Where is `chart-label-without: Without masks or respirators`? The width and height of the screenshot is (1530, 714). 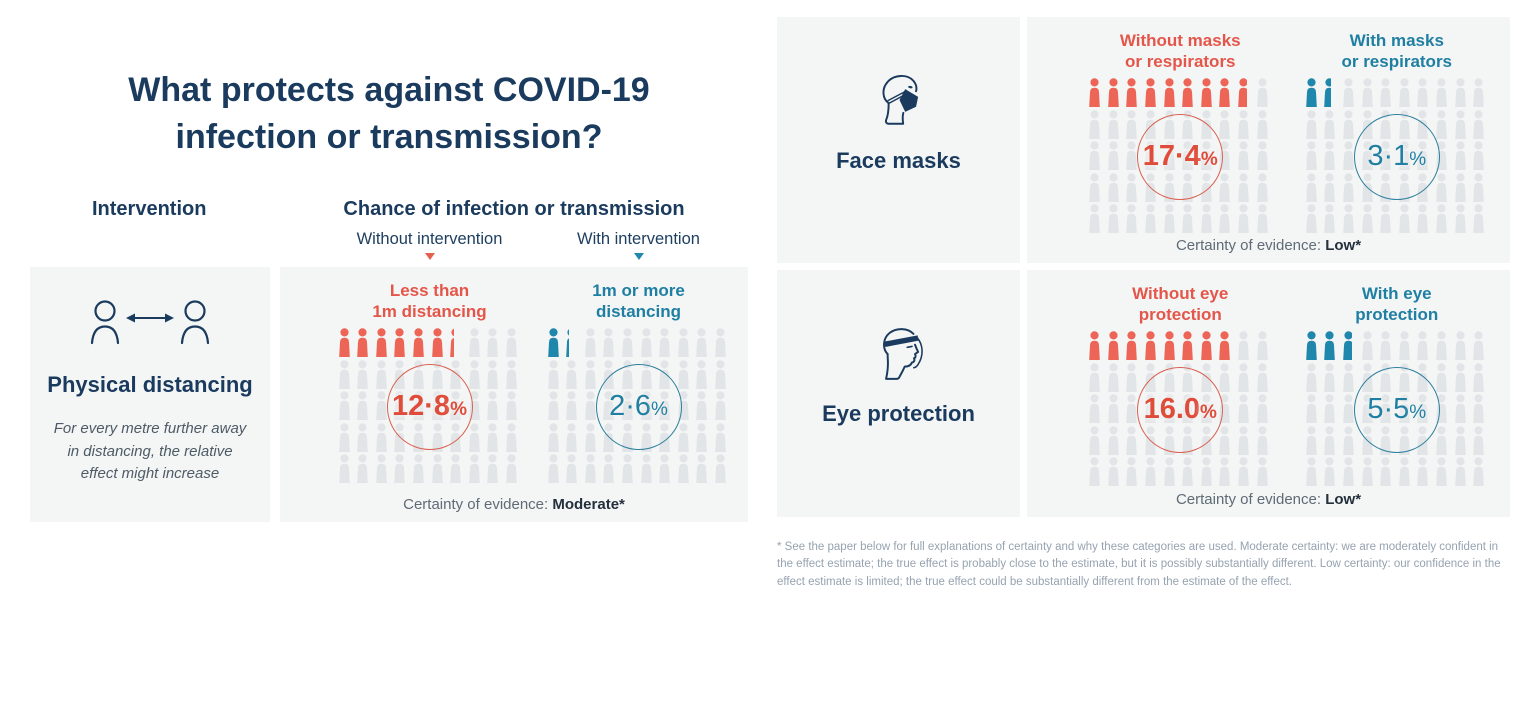
chart-label-without: Without masks or respirators is located at coordinates (1180, 52).